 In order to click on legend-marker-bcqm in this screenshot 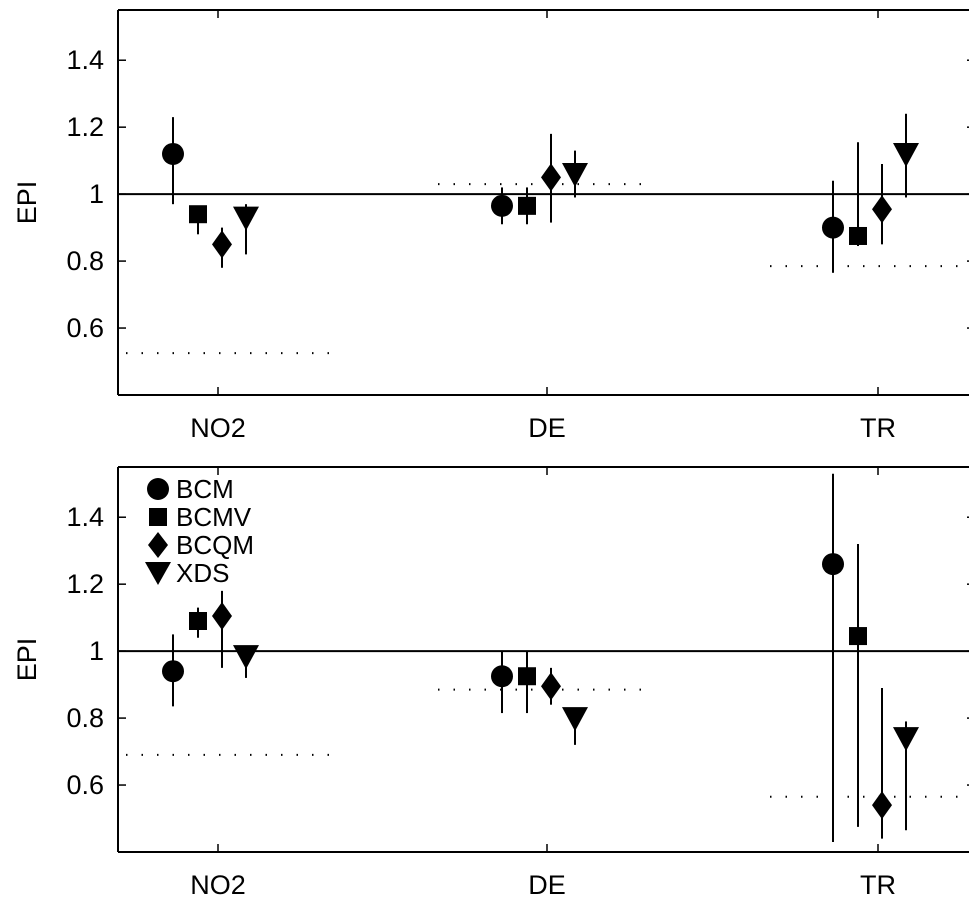, I will do `click(158, 545)`.